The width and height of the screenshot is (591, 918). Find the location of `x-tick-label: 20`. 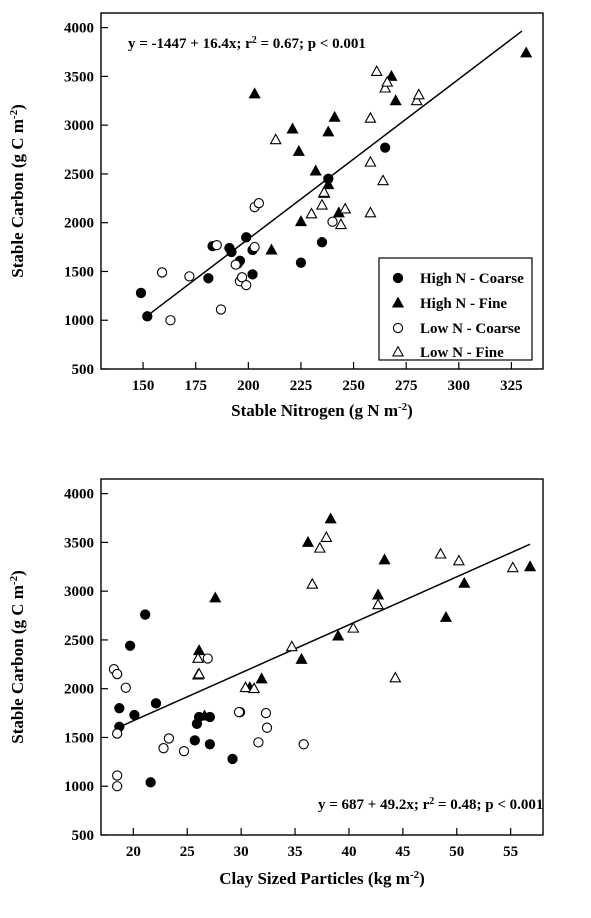

x-tick-label: 20 is located at coordinates (133, 852).